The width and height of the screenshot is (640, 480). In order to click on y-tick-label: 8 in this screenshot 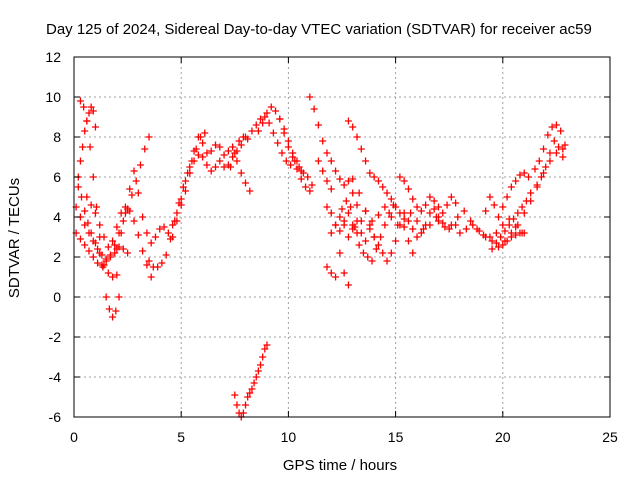, I will do `click(57, 137)`.